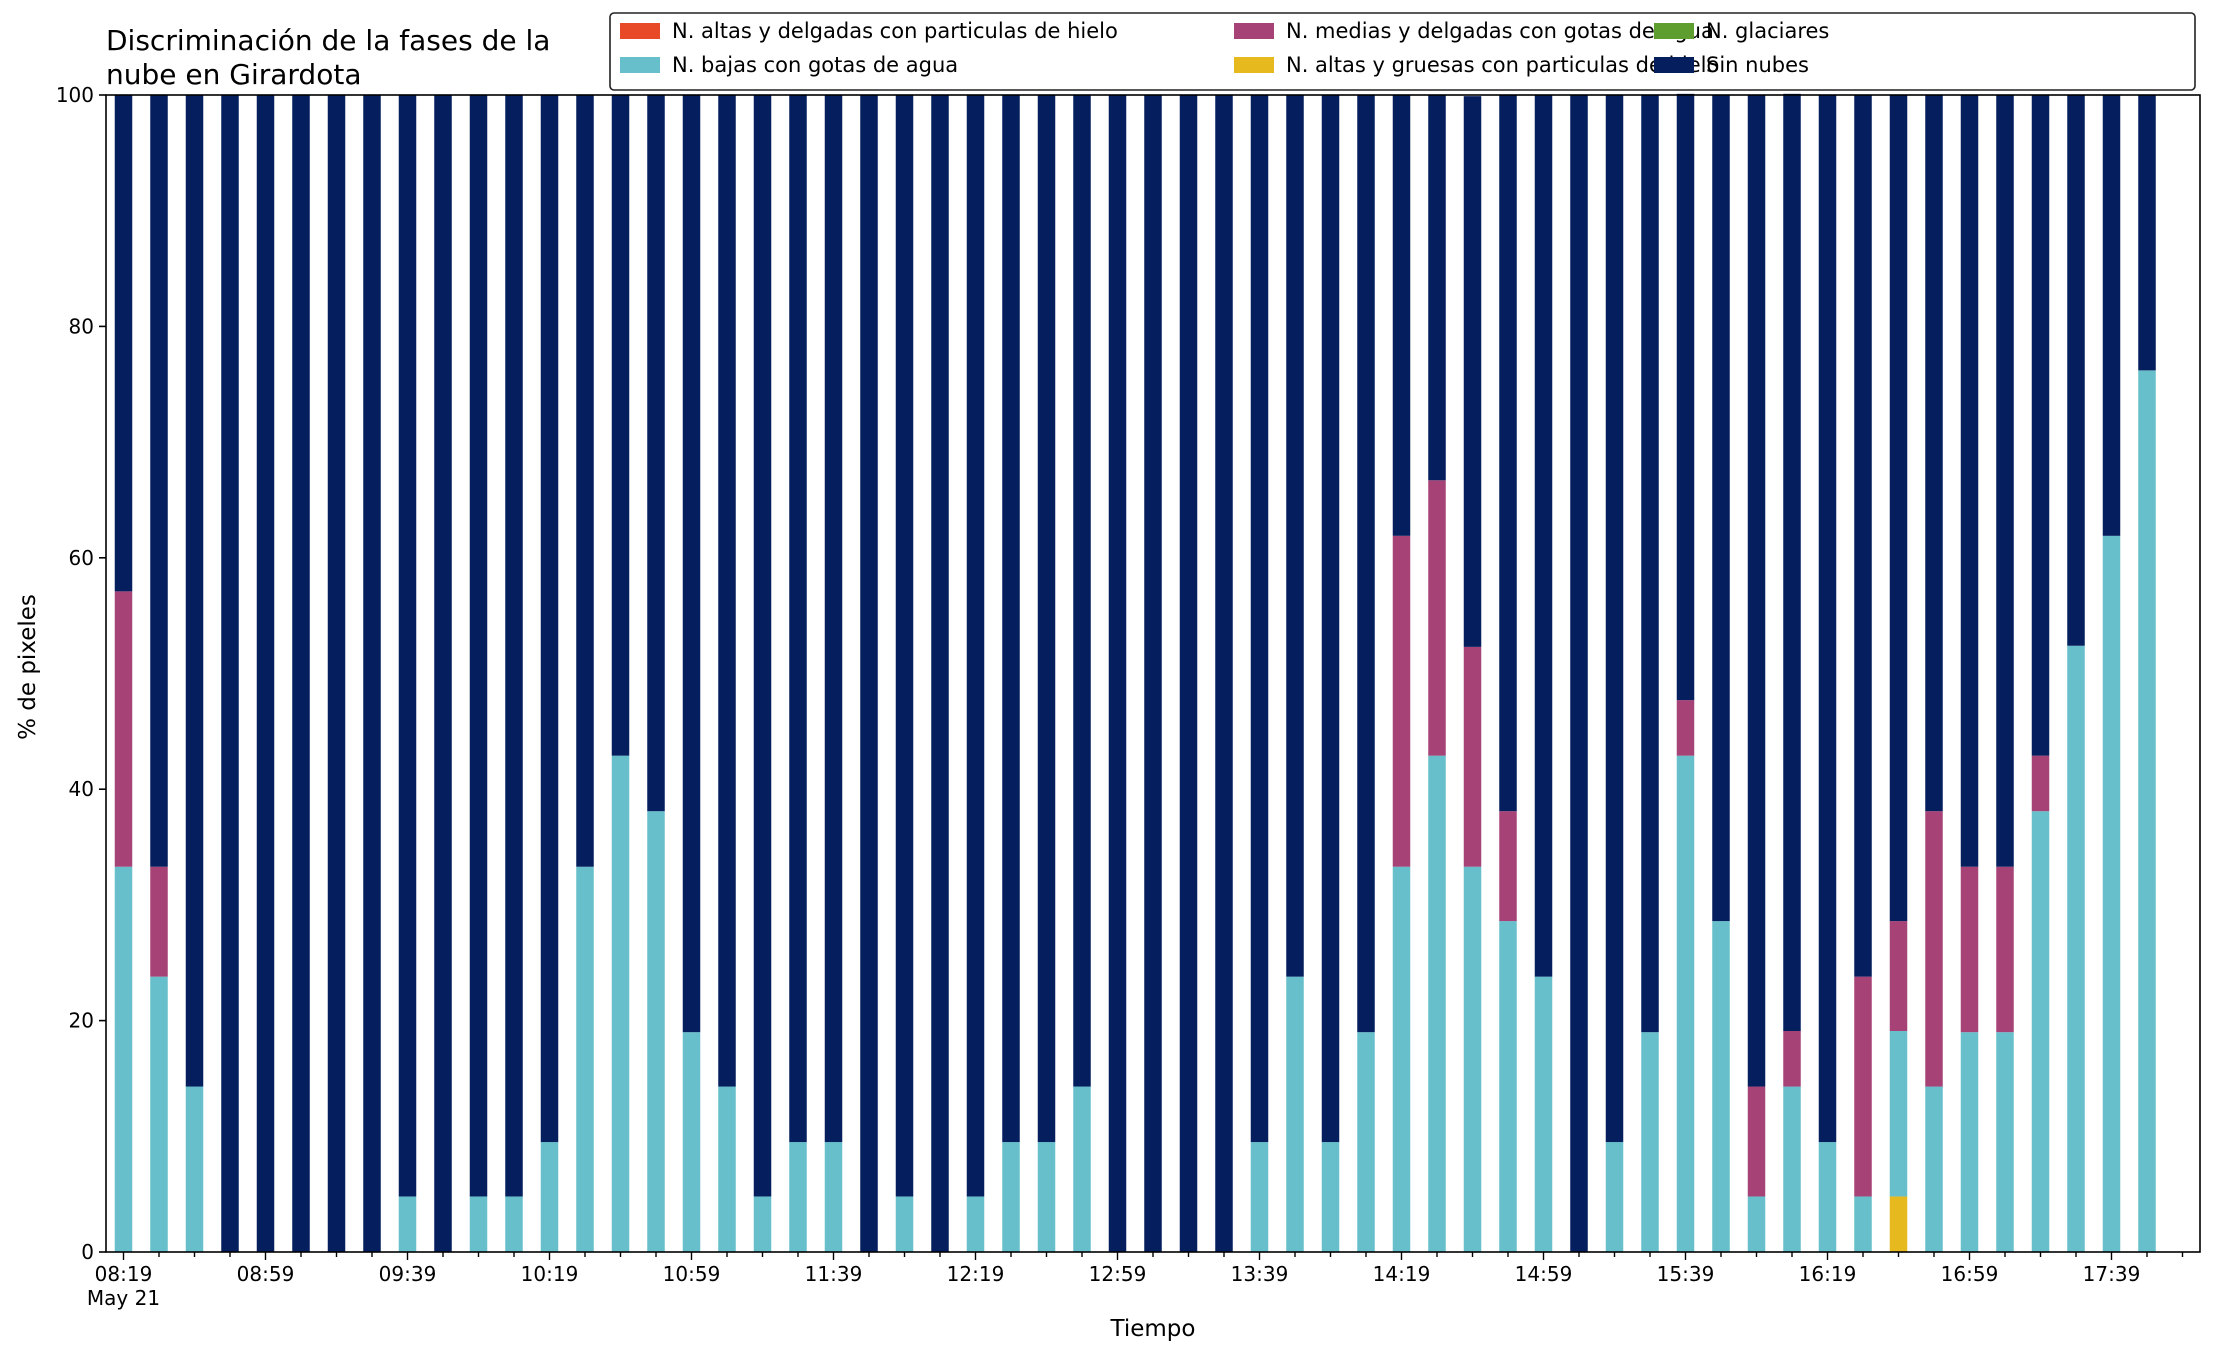 Image resolution: width=2216 pixels, height=1355 pixels. What do you see at coordinates (266, 1274) in the screenshot?
I see `x-tick-label: 08:59` at bounding box center [266, 1274].